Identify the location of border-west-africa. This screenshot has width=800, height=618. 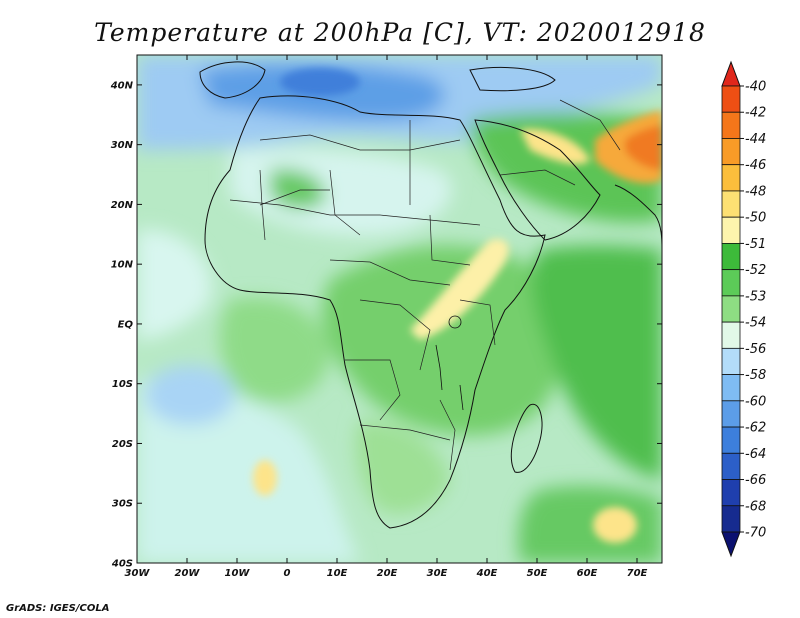
(262, 205).